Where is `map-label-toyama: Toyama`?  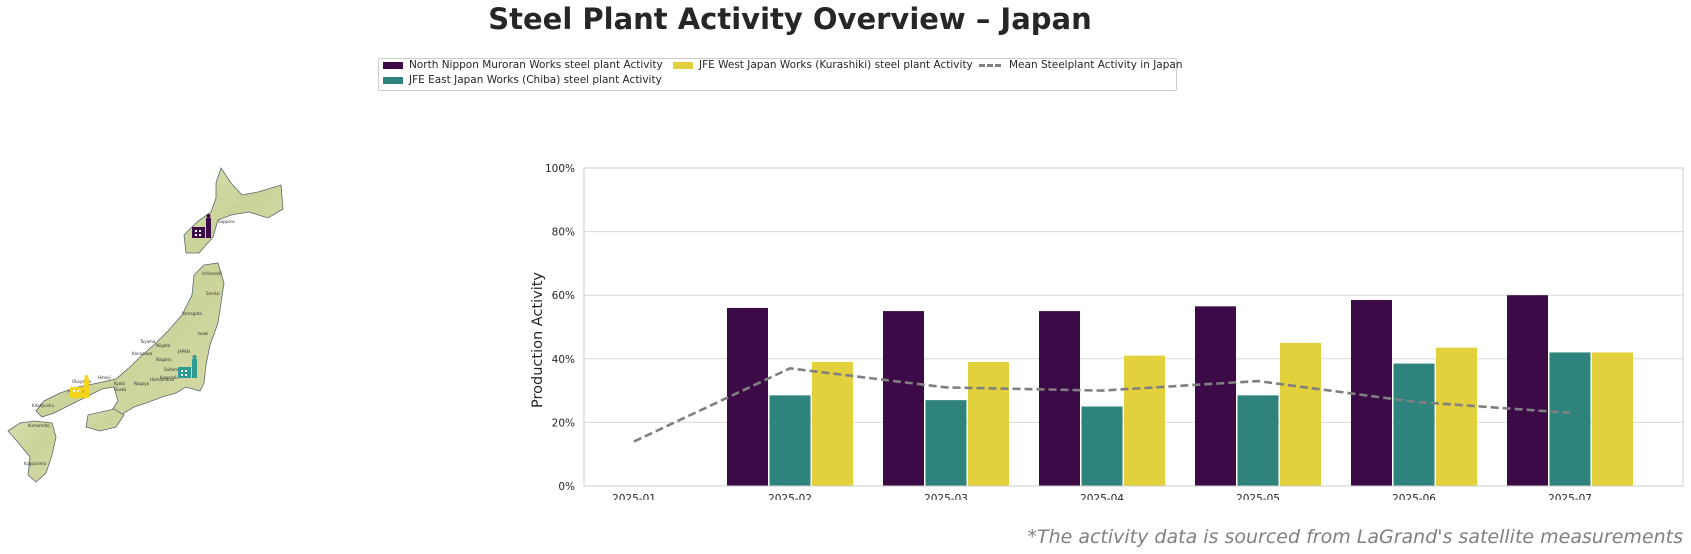 map-label-toyama: Toyama is located at coordinates (147, 341).